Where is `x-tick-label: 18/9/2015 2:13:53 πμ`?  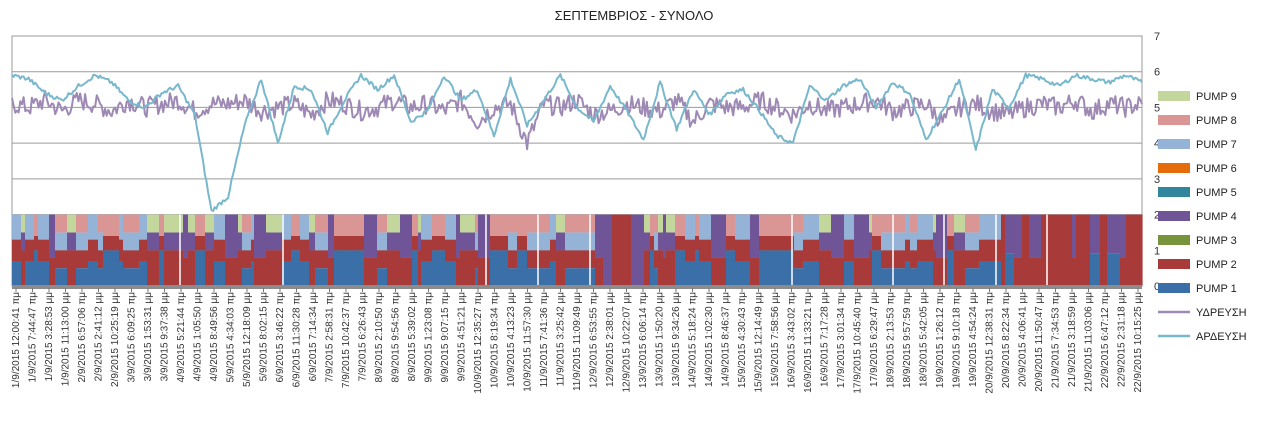 x-tick-label: 18/9/2015 2:13:53 πμ is located at coordinates (891, 340).